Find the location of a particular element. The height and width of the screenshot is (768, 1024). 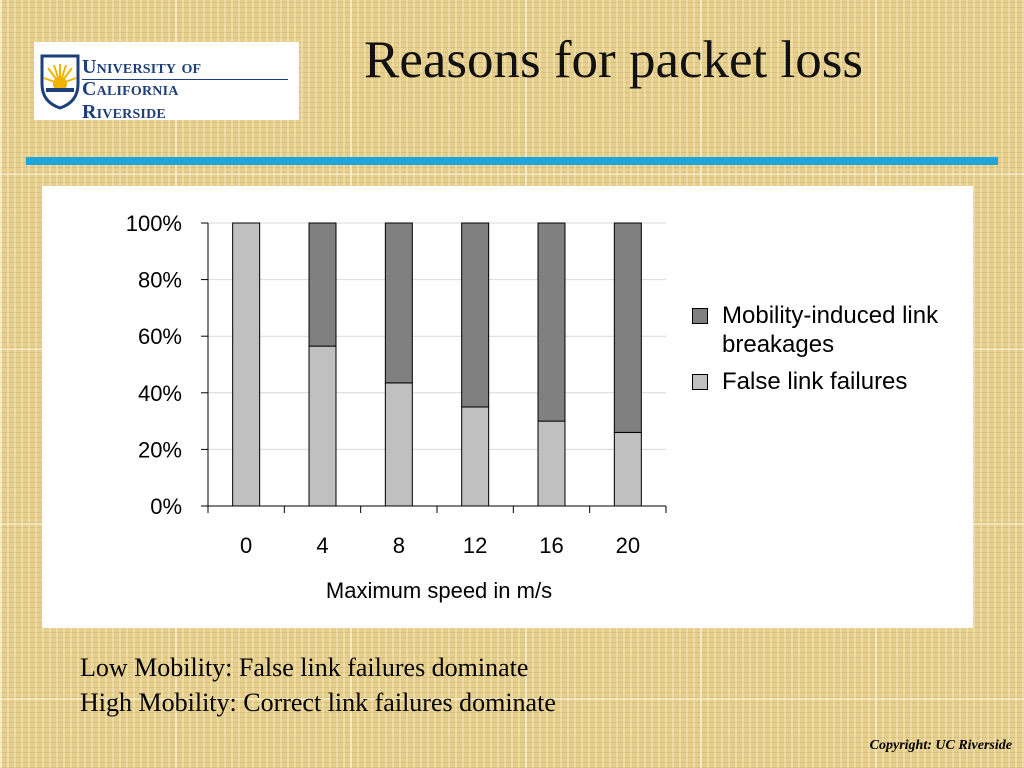

x-tick-label: 8 is located at coordinates (399, 545).